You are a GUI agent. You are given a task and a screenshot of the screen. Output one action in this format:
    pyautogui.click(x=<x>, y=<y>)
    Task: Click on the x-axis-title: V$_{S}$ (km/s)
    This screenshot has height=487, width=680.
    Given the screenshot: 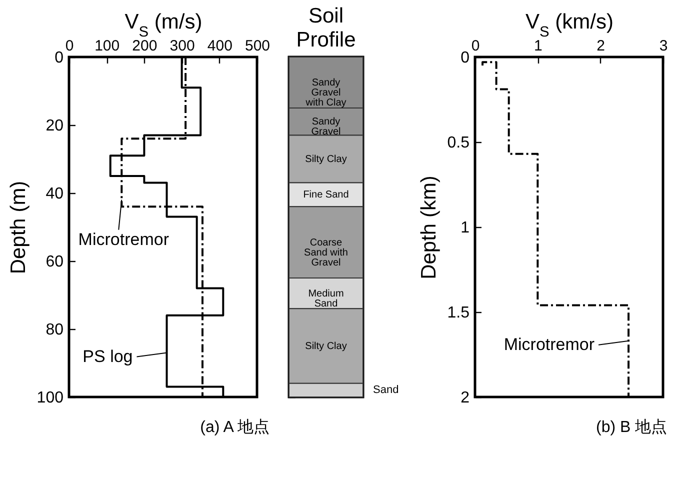 What is the action you would take?
    pyautogui.click(x=570, y=25)
    